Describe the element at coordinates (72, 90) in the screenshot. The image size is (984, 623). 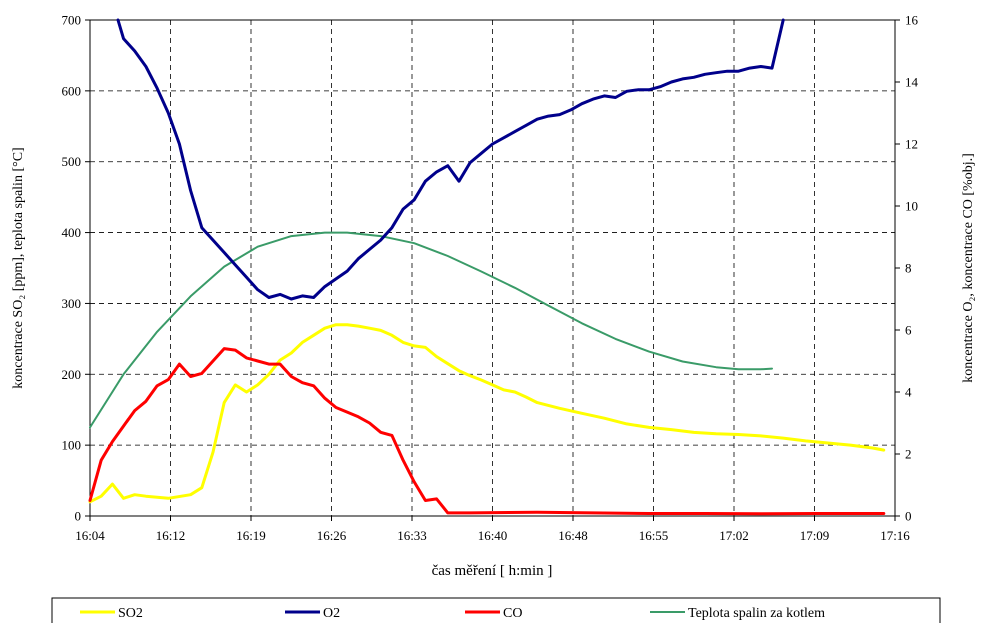
I see `y-left-tick-label: 600` at that location.